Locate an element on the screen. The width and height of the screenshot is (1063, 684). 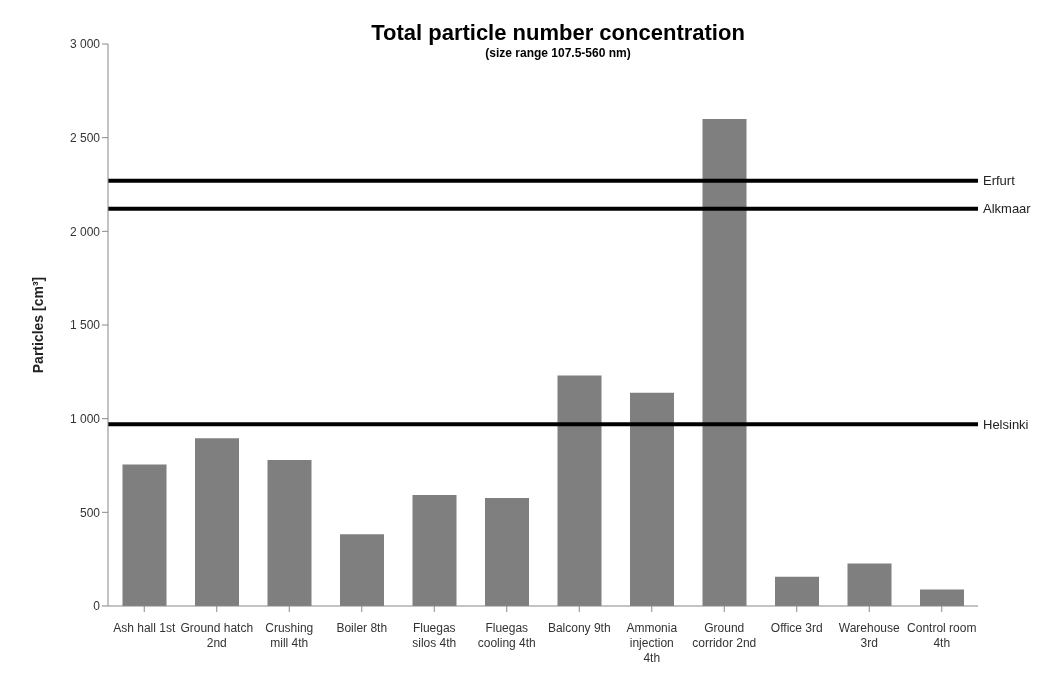
y-tick-label: 1 500 is located at coordinates (85, 325).